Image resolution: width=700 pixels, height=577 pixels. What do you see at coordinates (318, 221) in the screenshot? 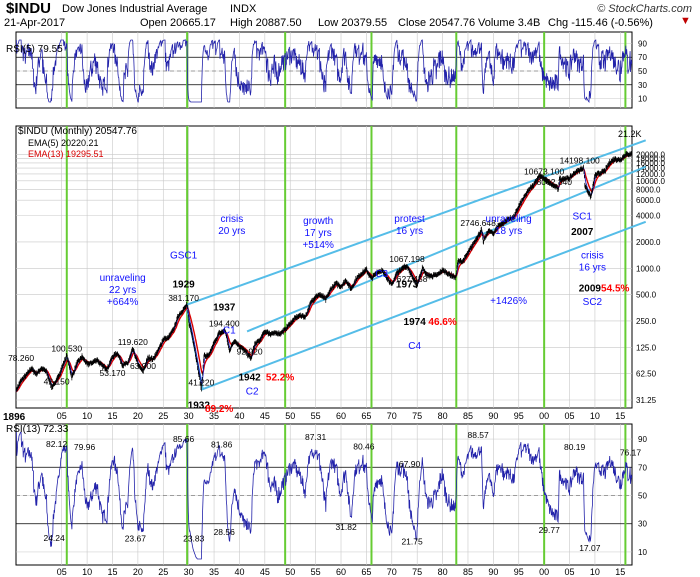
I see `cycle-annotation: growth` at bounding box center [318, 221].